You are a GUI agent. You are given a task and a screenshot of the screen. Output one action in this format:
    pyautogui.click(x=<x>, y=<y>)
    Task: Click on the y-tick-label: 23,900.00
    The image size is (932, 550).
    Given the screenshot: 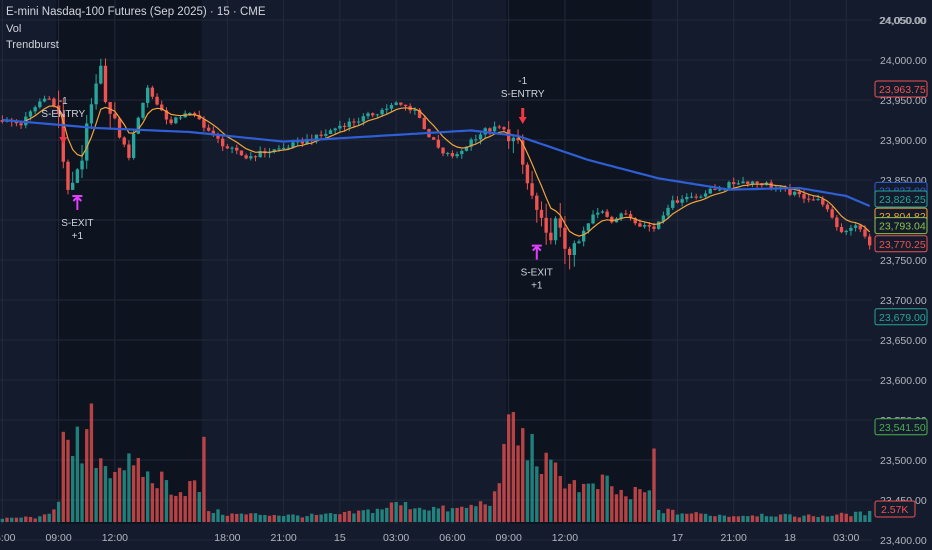 What is the action you would take?
    pyautogui.click(x=903, y=141)
    